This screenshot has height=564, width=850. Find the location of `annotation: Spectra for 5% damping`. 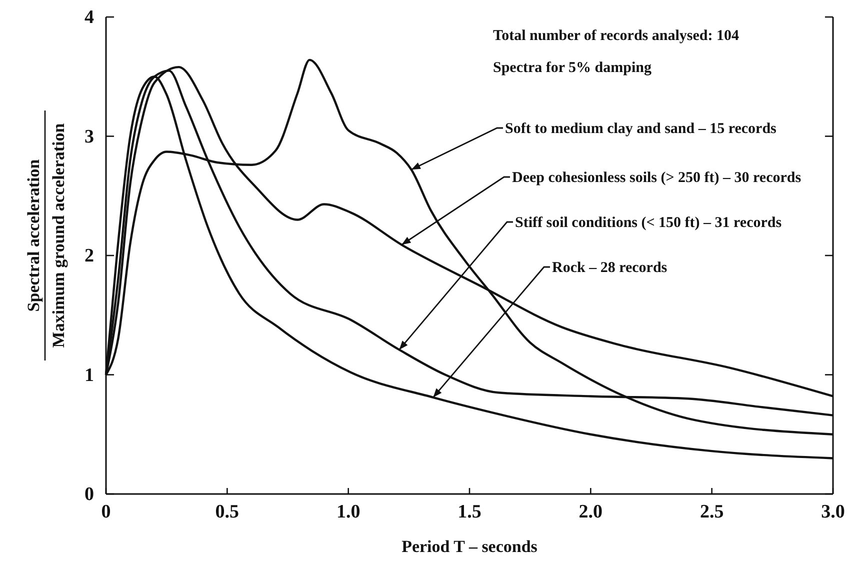

annotation: Spectra for 5% damping is located at coordinates (572, 68).